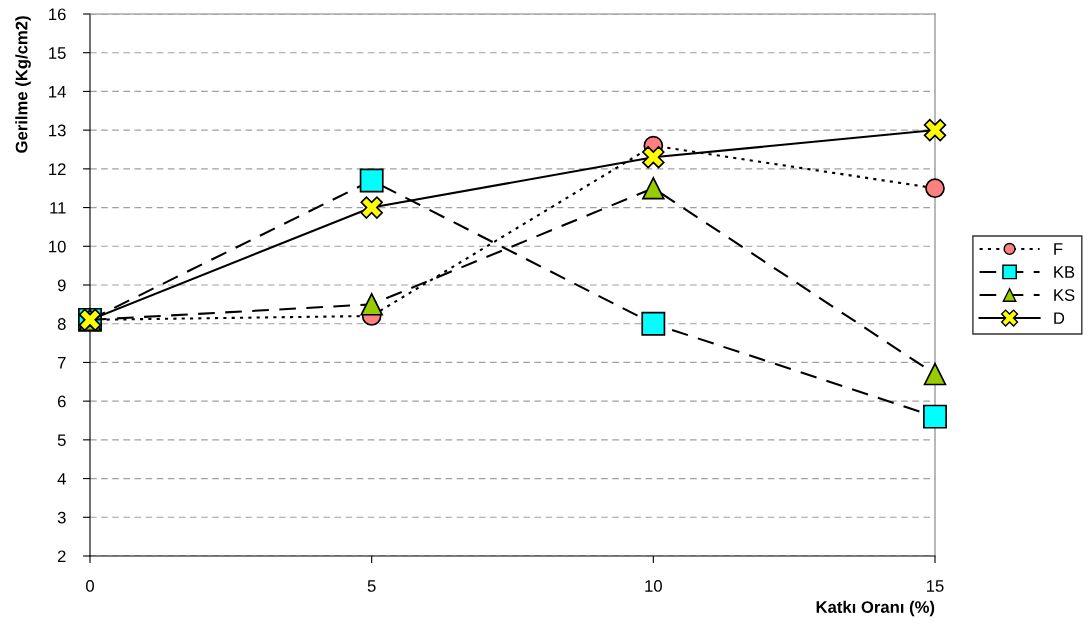  What do you see at coordinates (57, 246) in the screenshot?
I see `y-tick-label: 10` at bounding box center [57, 246].